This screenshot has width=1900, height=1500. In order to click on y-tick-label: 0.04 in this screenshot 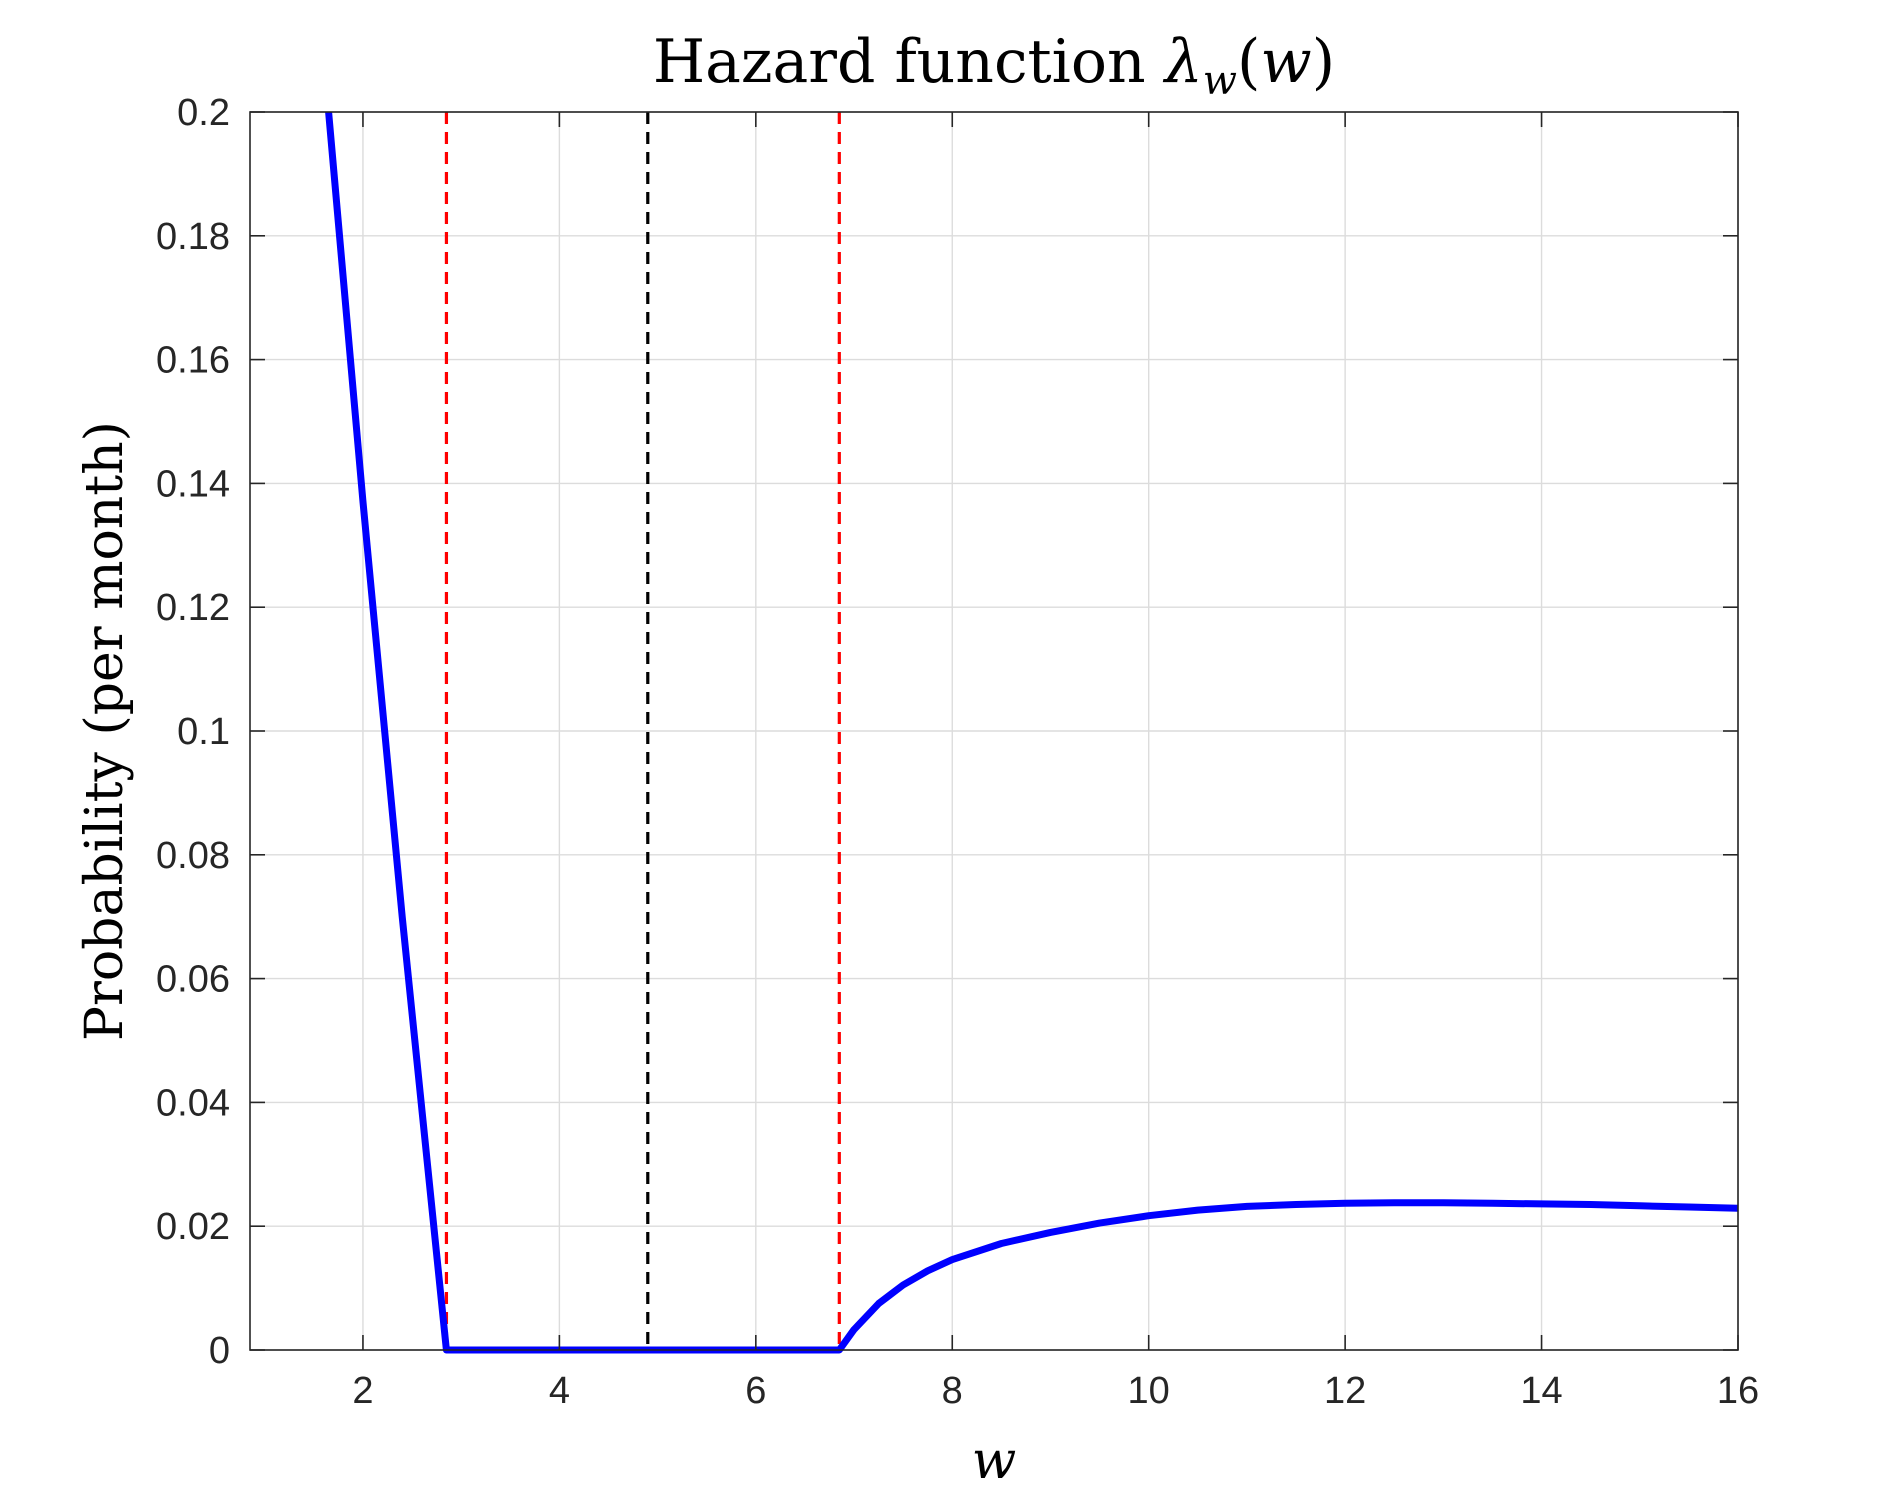, I will do `click(193, 1103)`.